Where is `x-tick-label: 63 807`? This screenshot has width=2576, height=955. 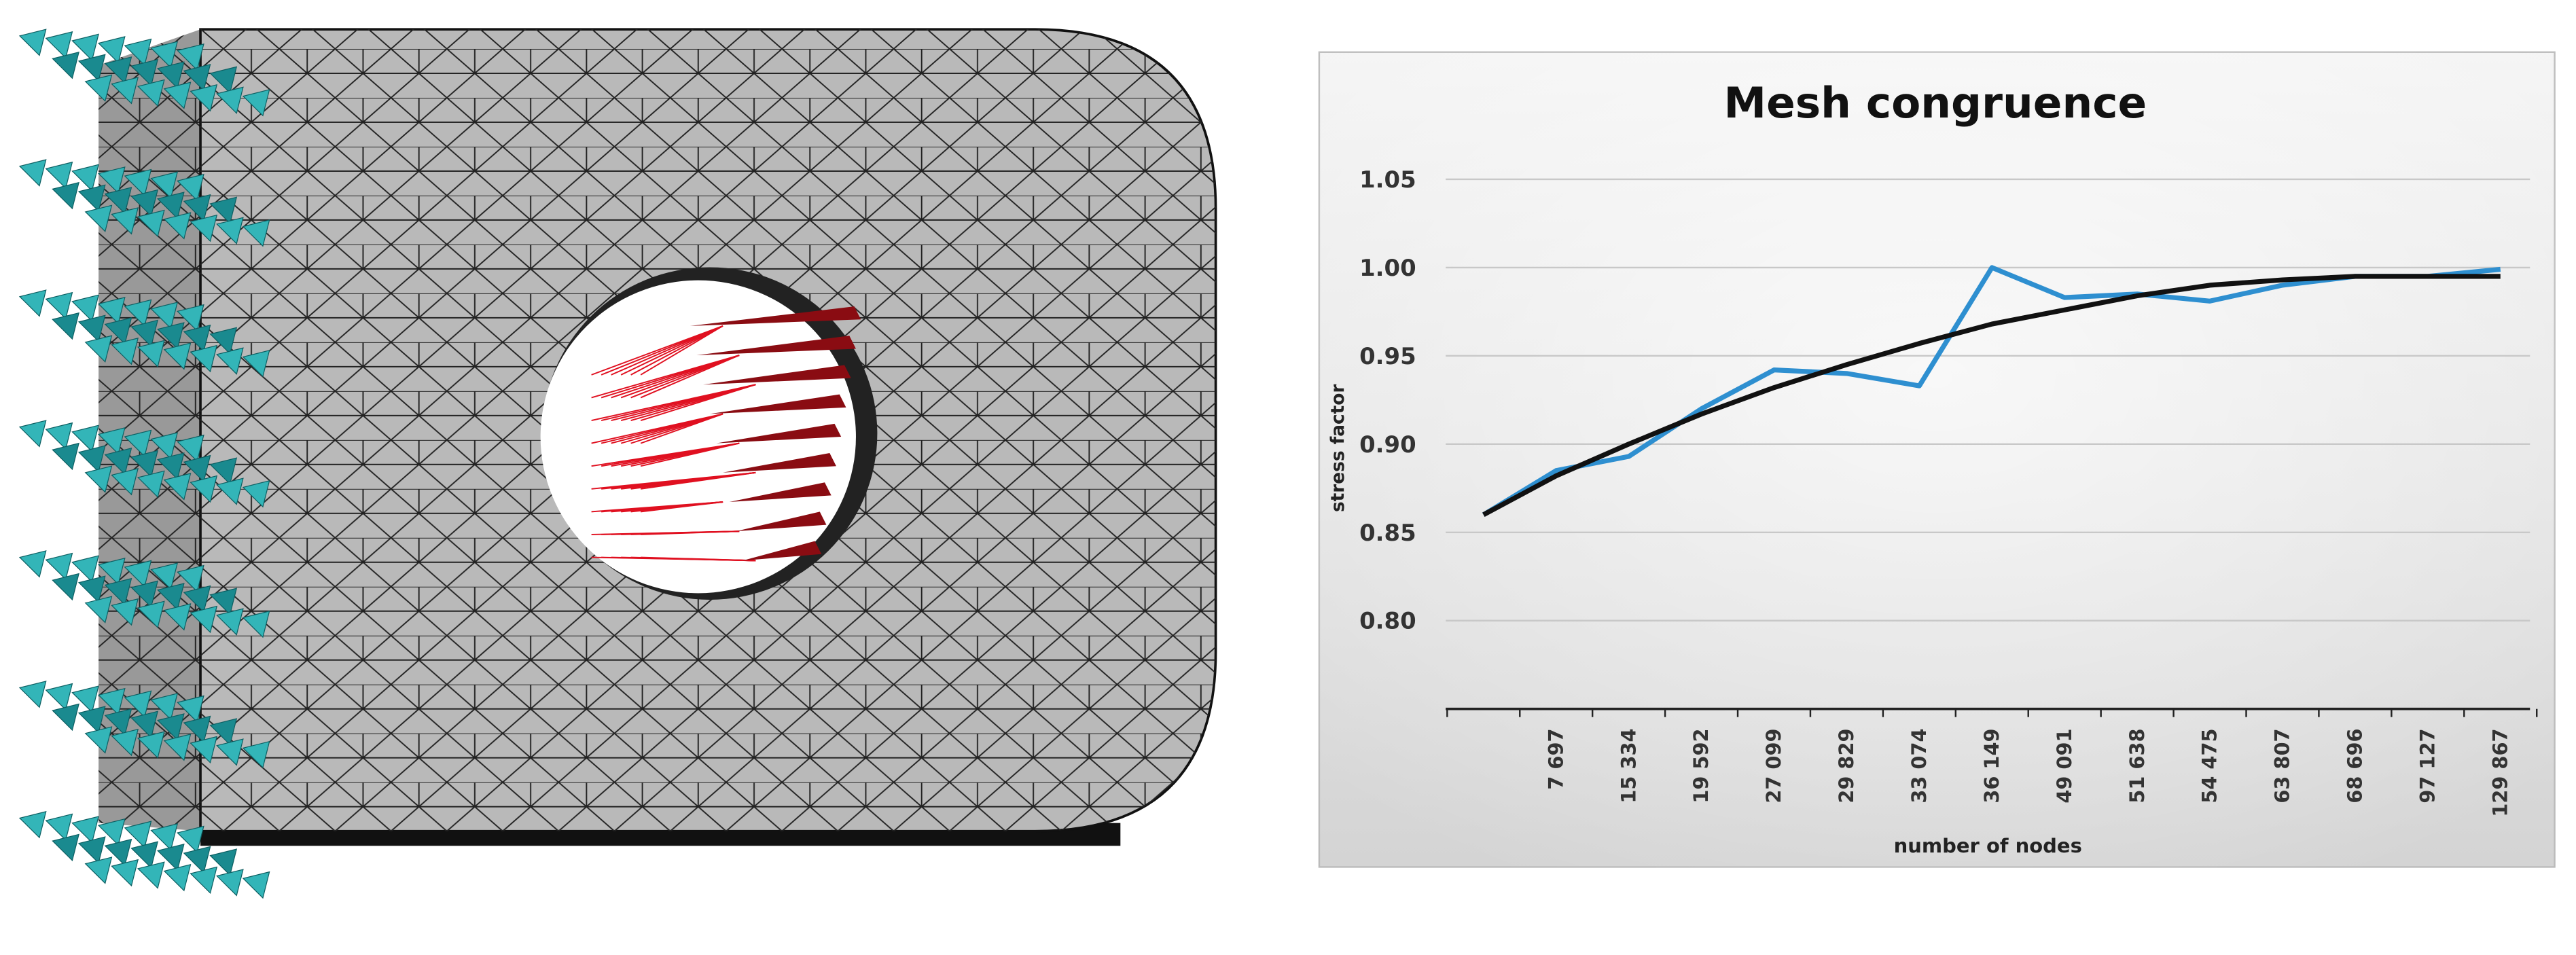 x-tick-label: 63 807 is located at coordinates (2282, 765).